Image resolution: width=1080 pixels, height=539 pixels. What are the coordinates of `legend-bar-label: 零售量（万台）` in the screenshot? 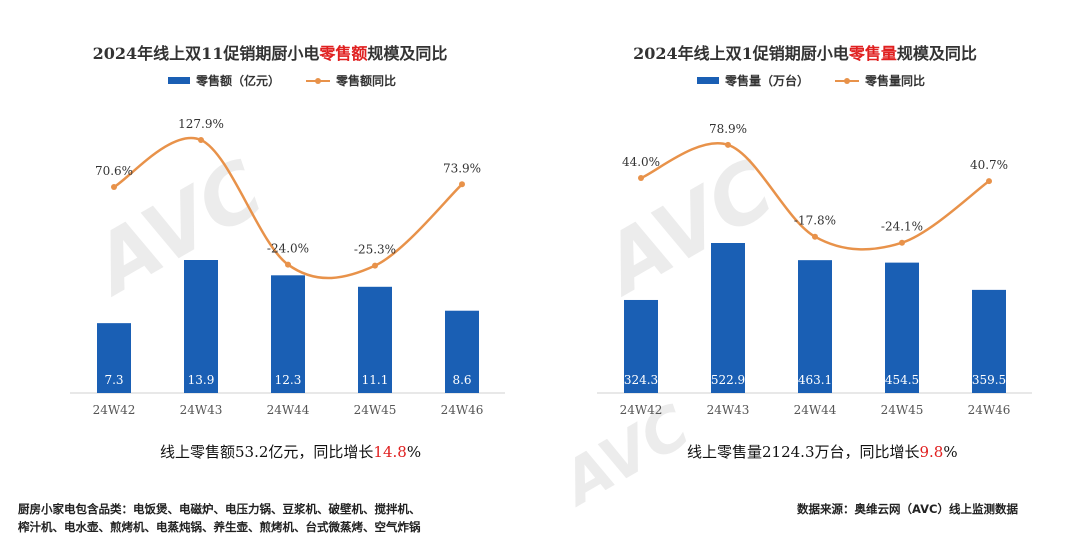 It's located at (767, 81).